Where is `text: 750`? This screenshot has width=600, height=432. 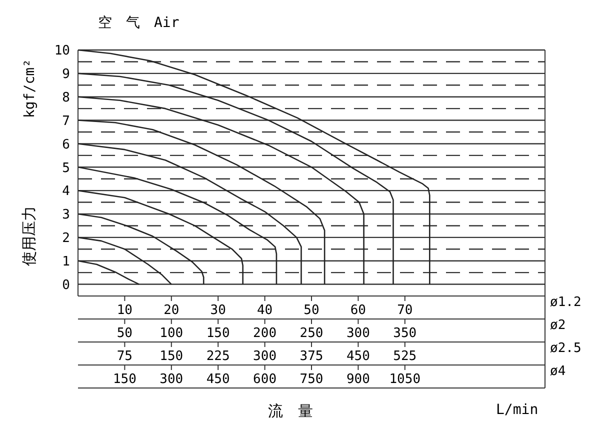
text: 750 is located at coordinates (312, 379).